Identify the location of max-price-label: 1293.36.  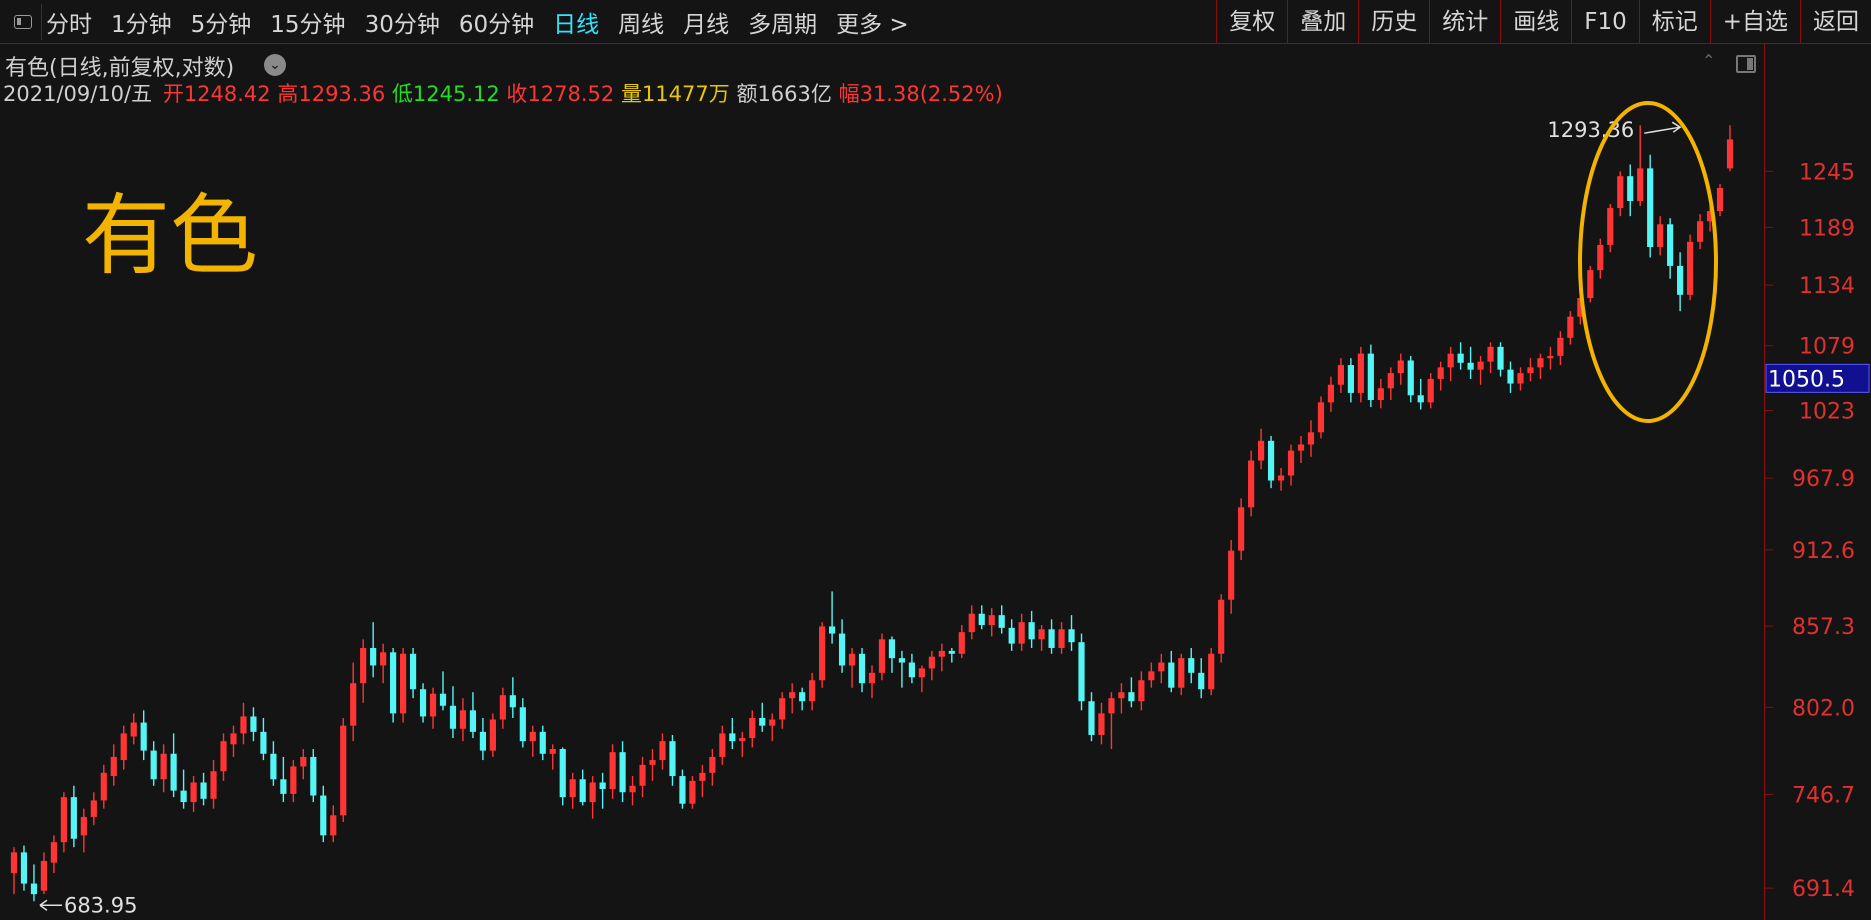
(1590, 130).